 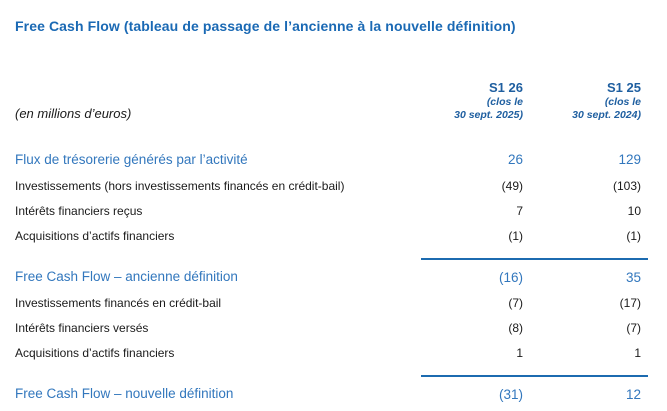 What do you see at coordinates (512, 185) in the screenshot?
I see `value-s1-26: (49)` at bounding box center [512, 185].